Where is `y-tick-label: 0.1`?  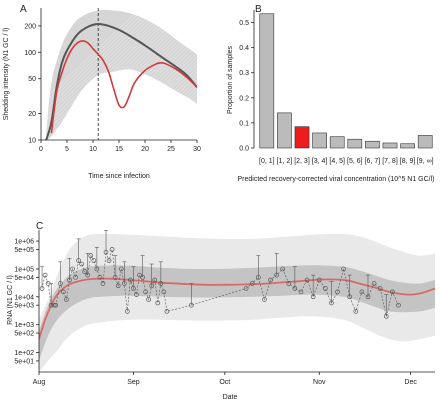 y-tick-label: 0.1 is located at coordinates (244, 123).